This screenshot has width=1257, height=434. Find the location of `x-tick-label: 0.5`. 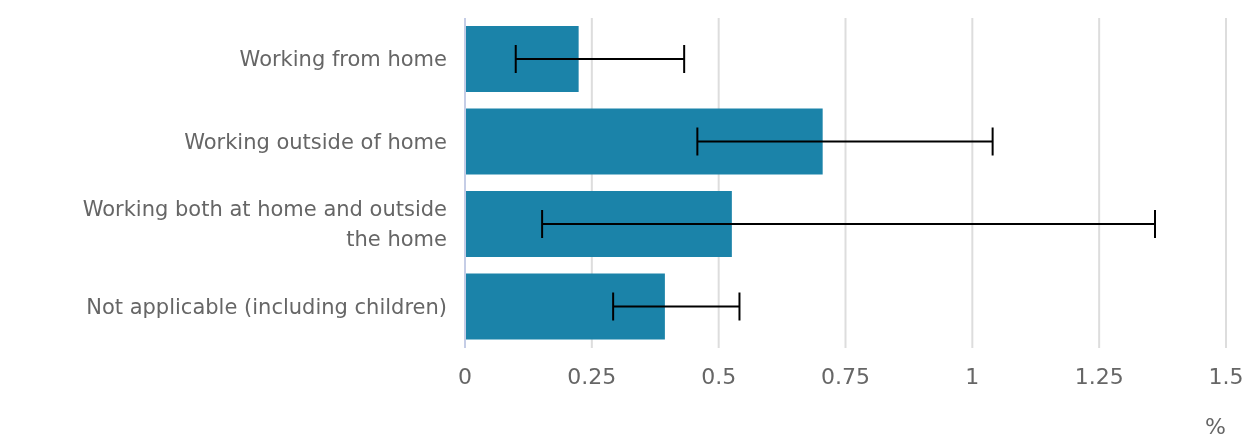

x-tick-label: 0.5 is located at coordinates (719, 376).